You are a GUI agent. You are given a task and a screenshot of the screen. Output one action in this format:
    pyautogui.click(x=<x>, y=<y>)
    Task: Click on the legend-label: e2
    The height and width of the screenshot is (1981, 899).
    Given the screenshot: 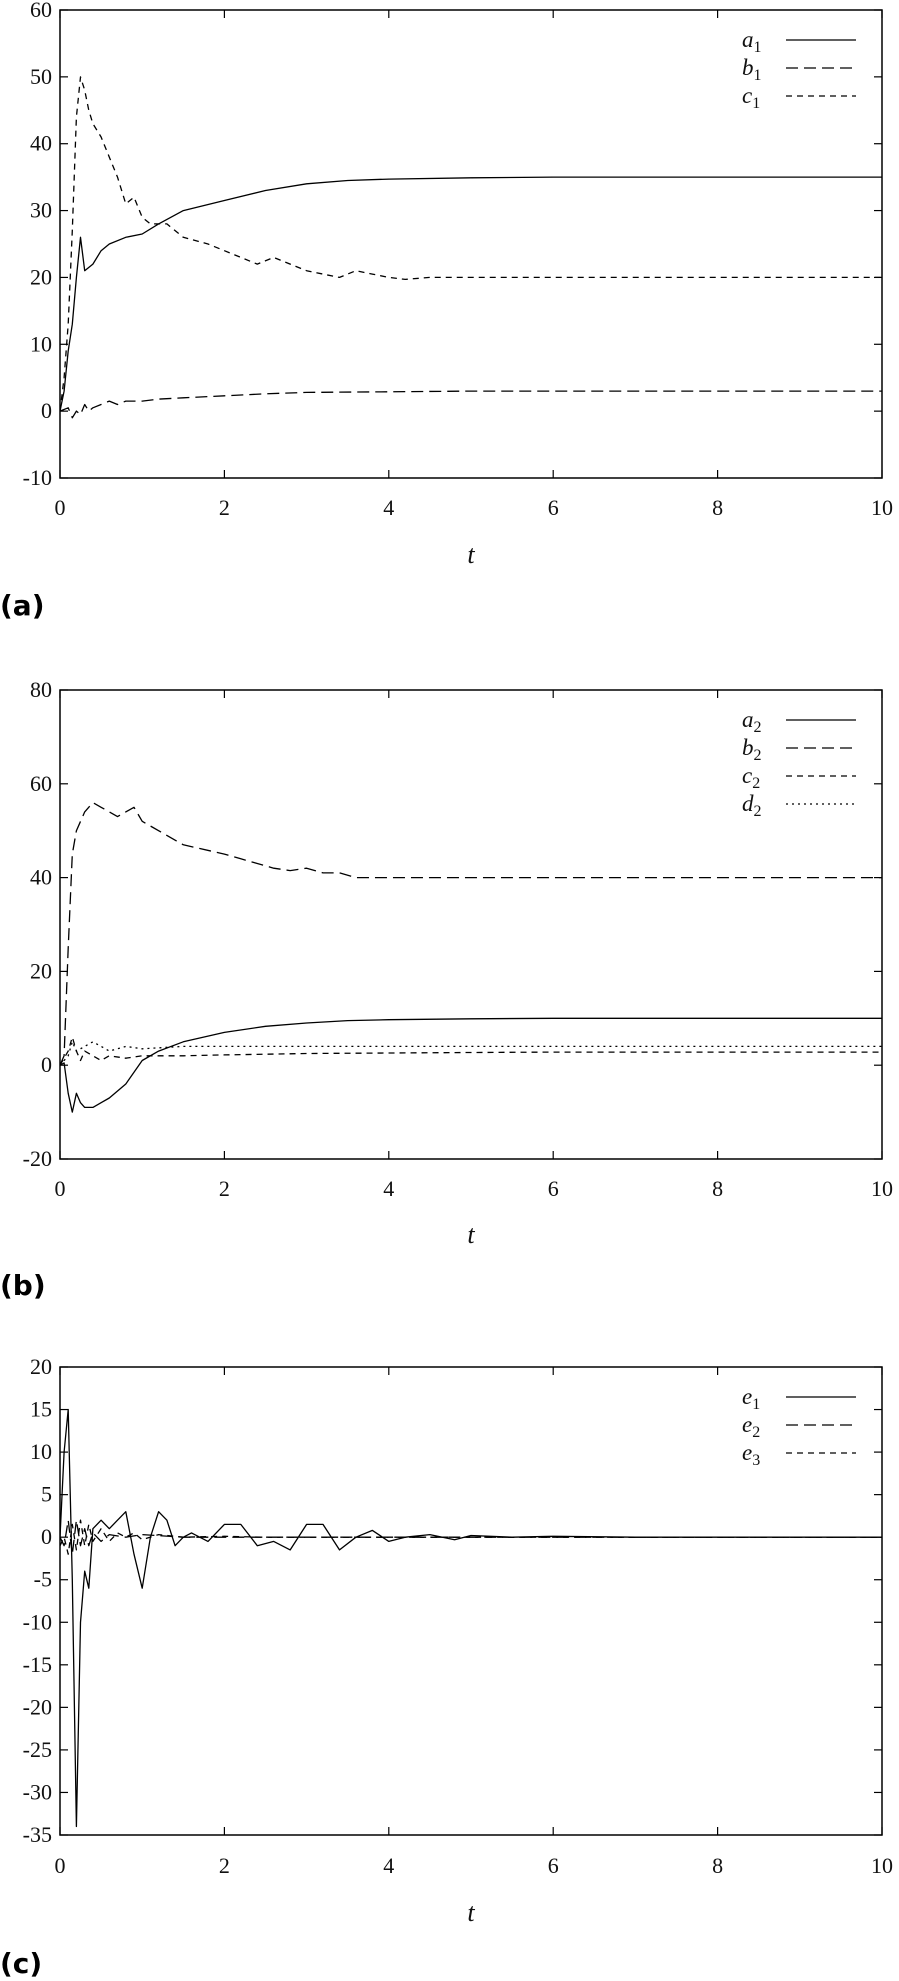 What is the action you would take?
    pyautogui.click(x=751, y=1426)
    